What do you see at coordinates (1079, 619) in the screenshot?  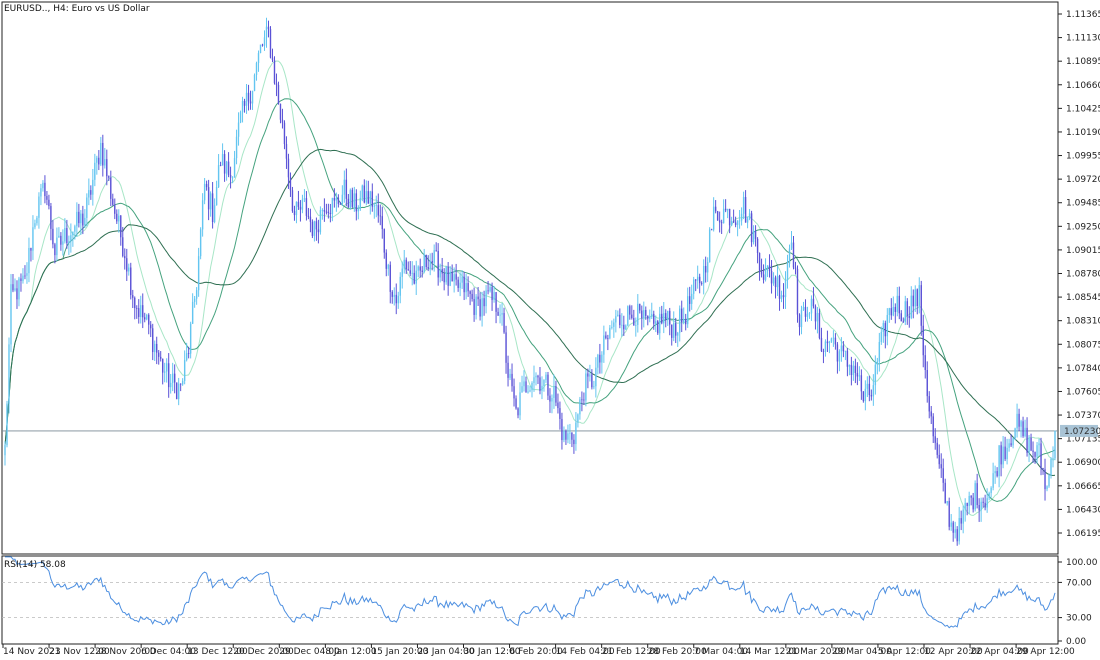 I see `rsi-axis-label: 30.00` at bounding box center [1079, 619].